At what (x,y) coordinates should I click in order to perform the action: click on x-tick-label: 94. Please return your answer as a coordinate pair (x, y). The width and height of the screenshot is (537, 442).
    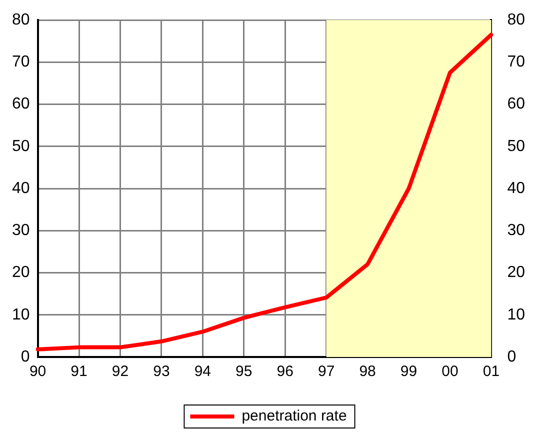
    Looking at the image, I should click on (203, 371).